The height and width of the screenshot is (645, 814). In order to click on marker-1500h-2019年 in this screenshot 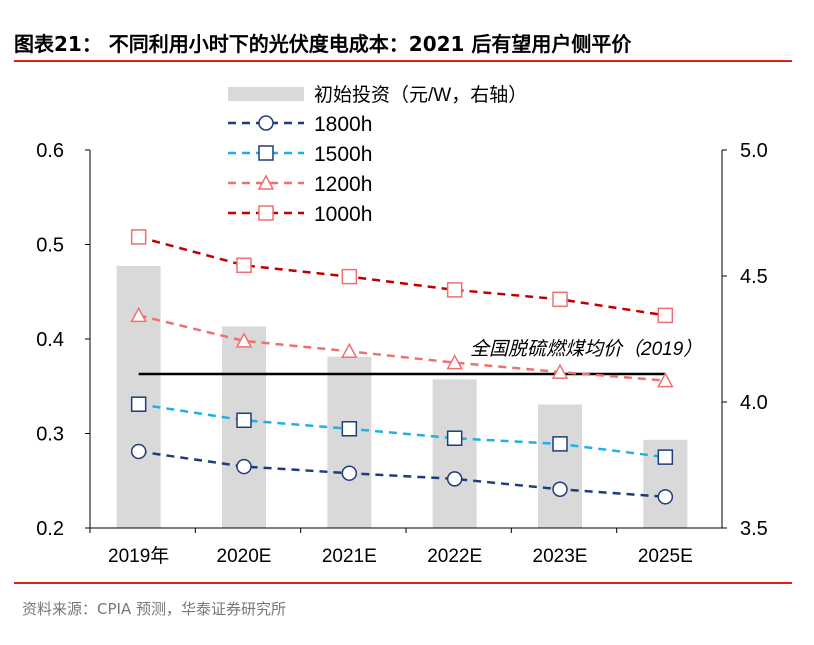, I will do `click(138, 404)`.